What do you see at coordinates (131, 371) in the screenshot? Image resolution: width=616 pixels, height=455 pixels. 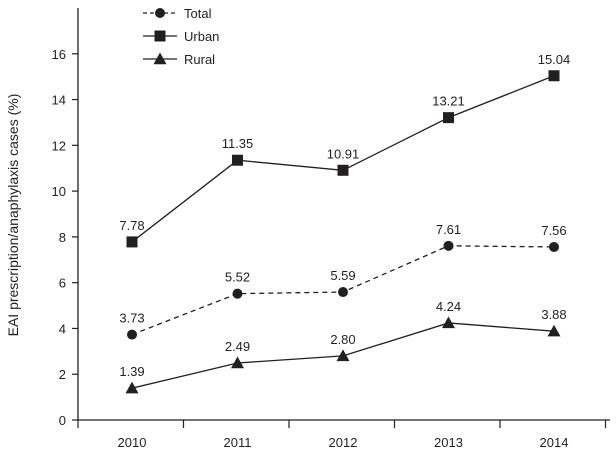 I see `rural-data-label: 1.39` at bounding box center [131, 371].